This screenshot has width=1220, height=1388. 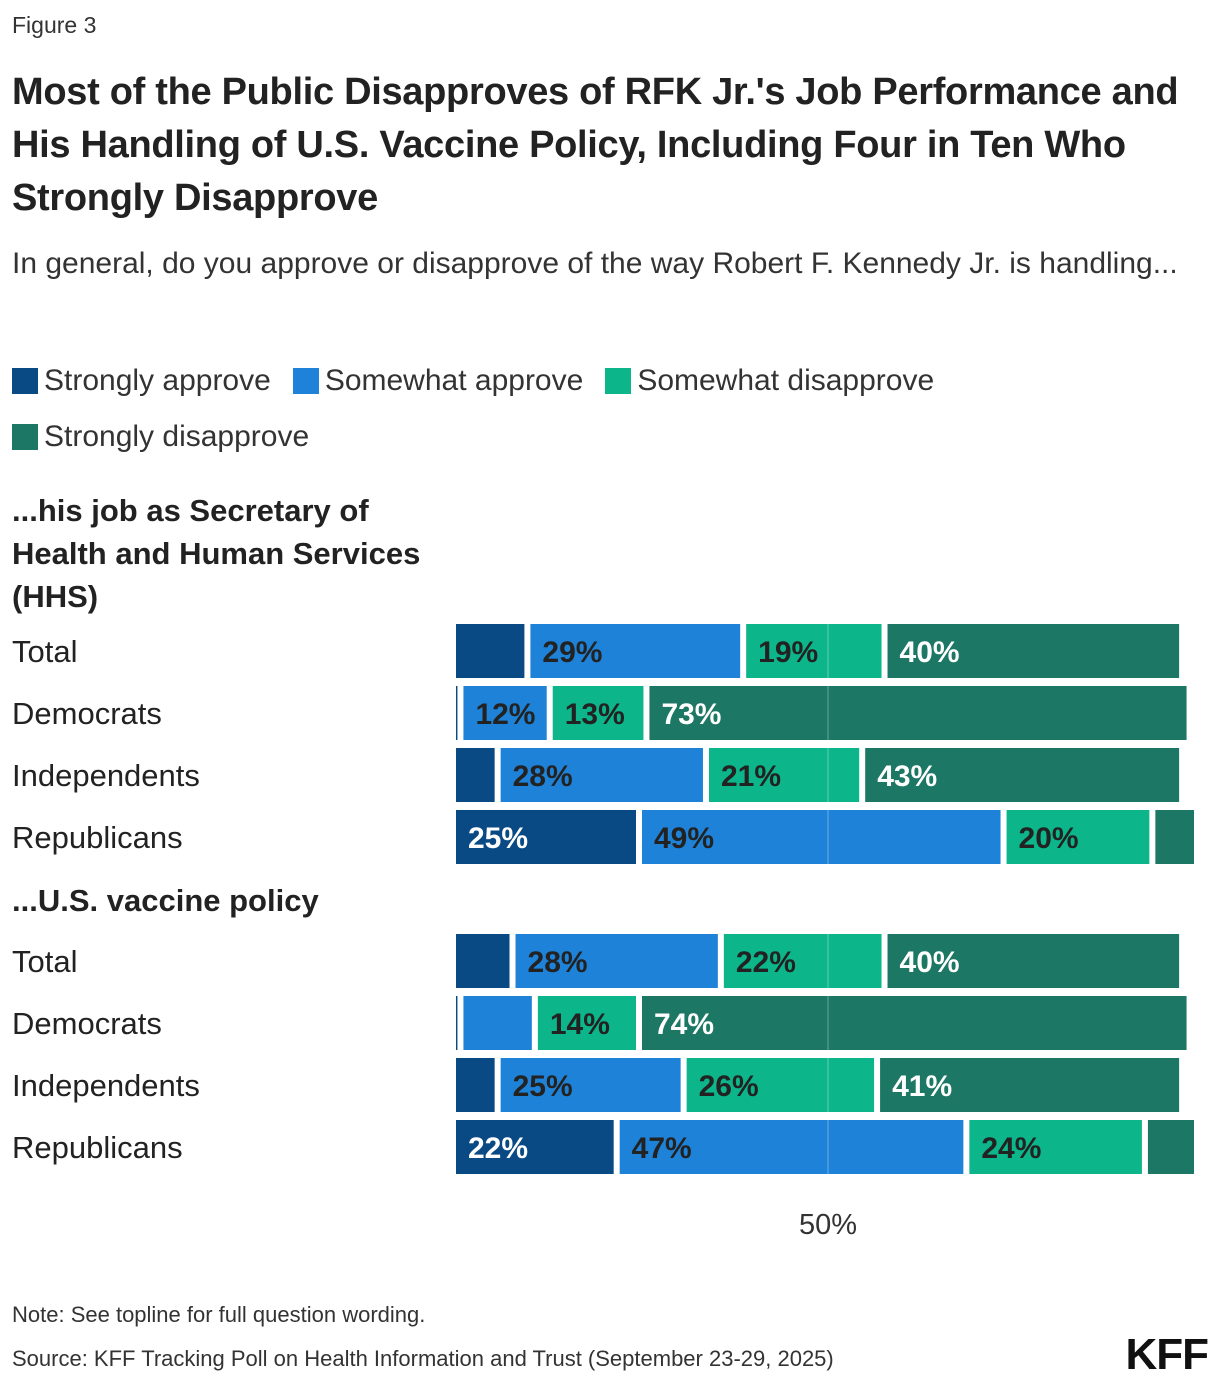 I want to click on data-label: 13%, so click(x=595, y=714).